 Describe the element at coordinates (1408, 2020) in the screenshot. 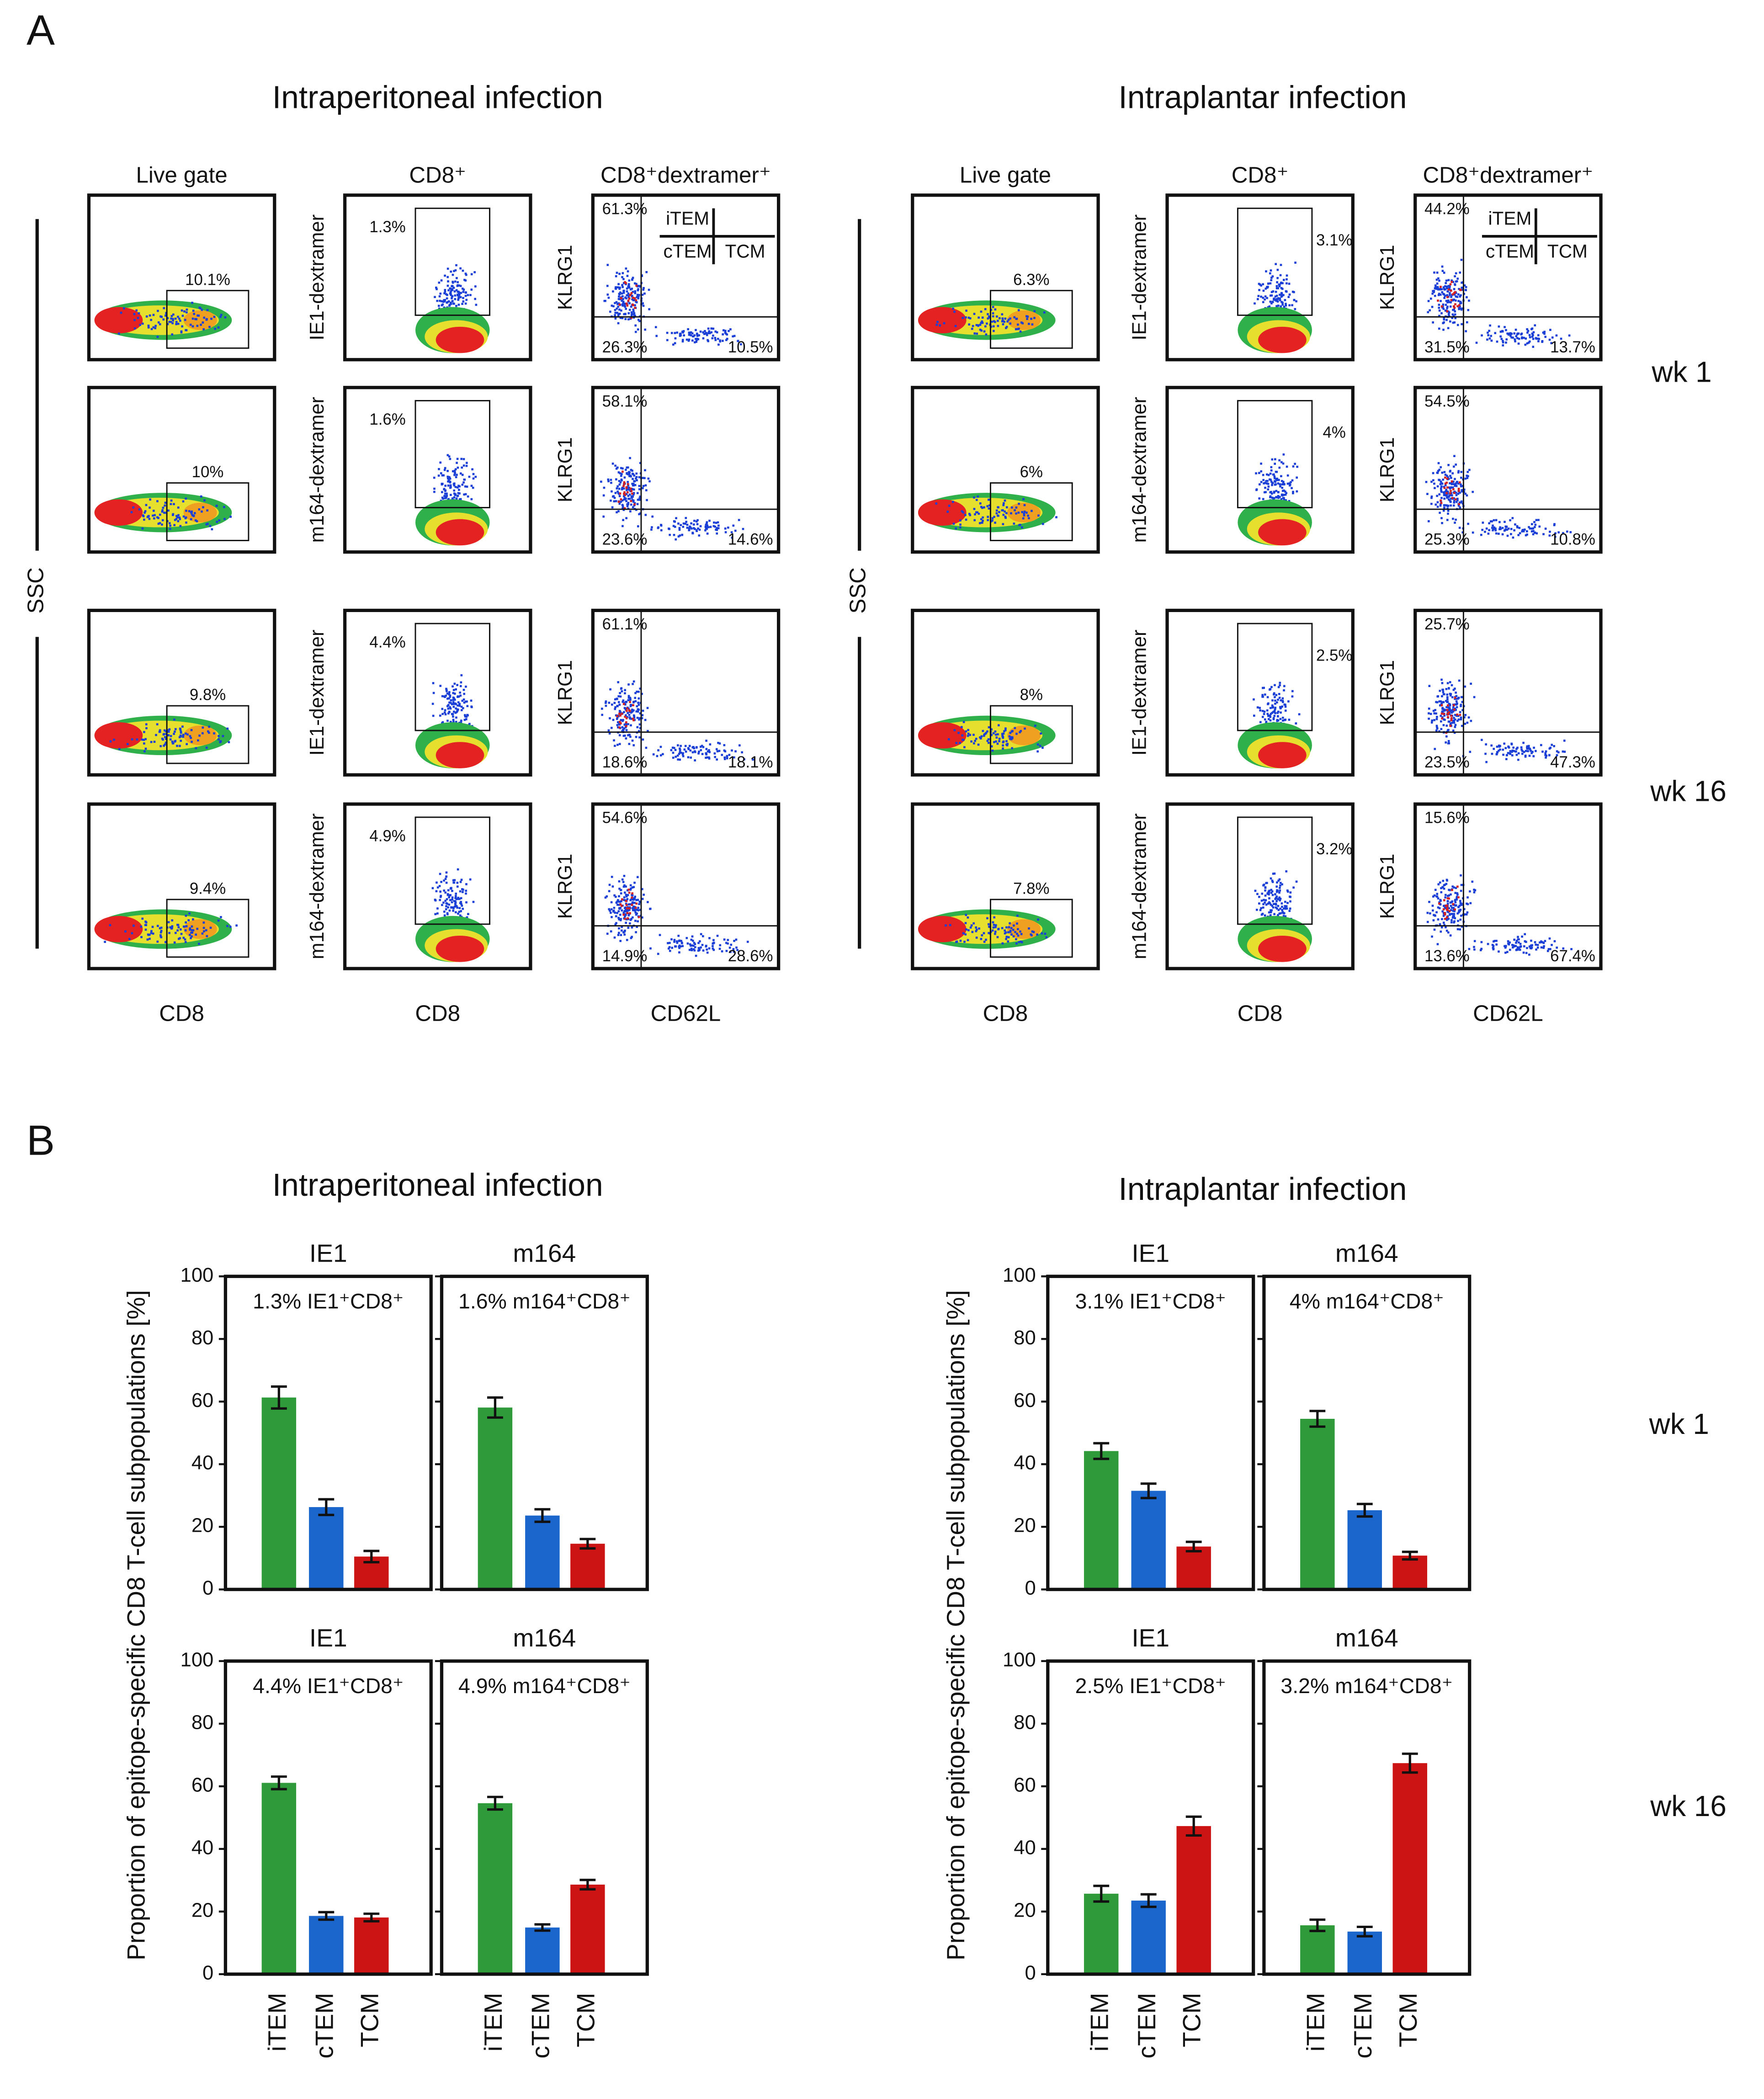

I see `x-tick-label: TCM` at that location.